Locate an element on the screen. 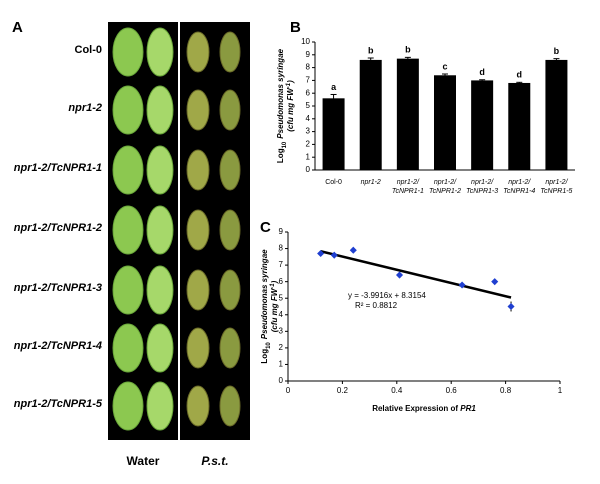 This screenshot has height=484, width=600. row-label: npr1-2/TcNPR1-1 is located at coordinates (58, 168).